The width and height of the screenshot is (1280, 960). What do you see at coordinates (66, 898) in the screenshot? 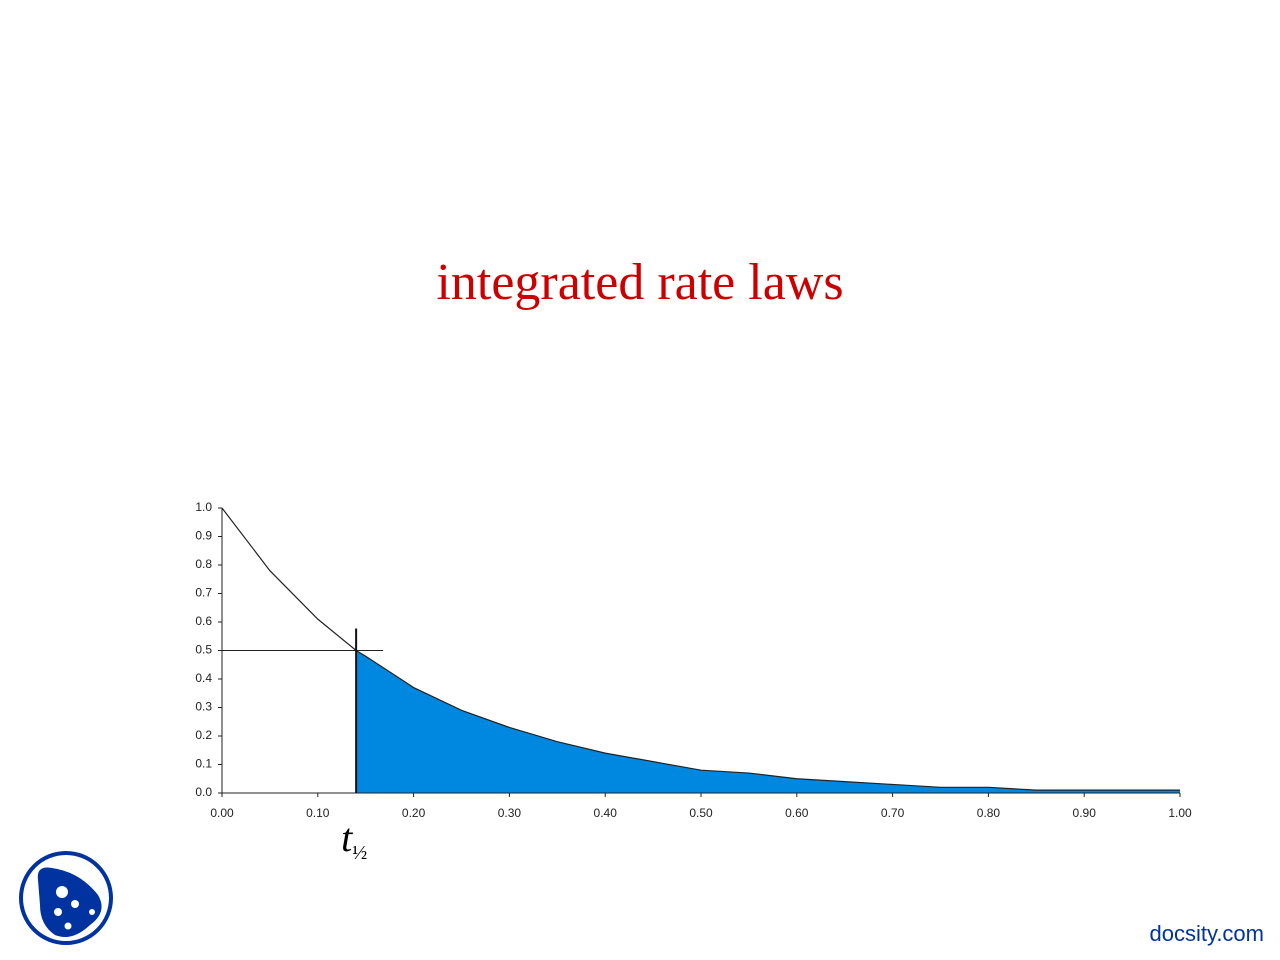
I see `logo` at bounding box center [66, 898].